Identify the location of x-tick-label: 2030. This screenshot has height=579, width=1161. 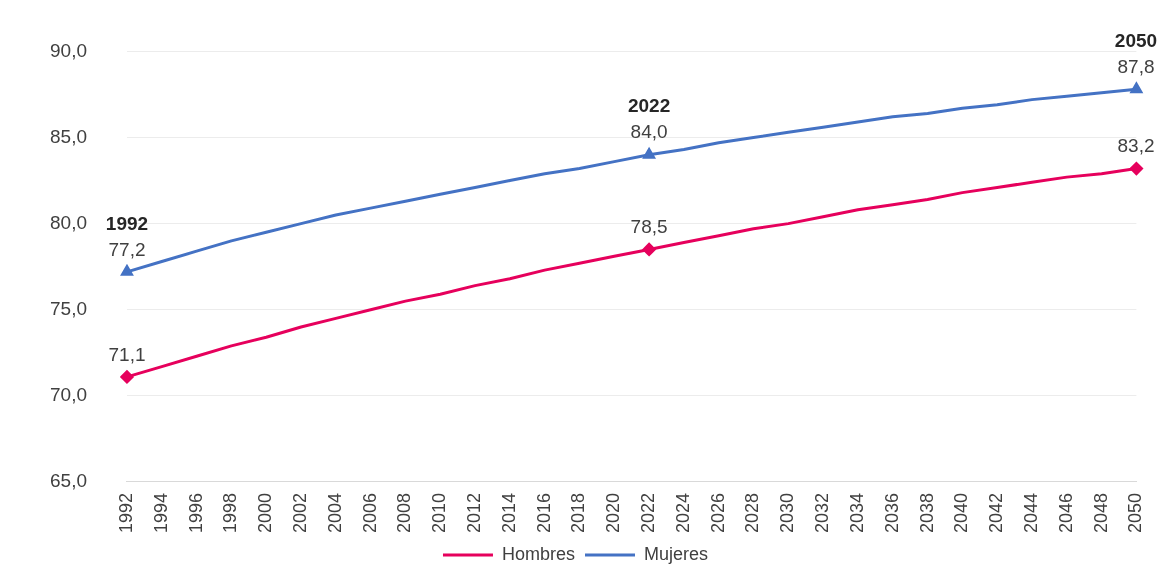
(787, 512).